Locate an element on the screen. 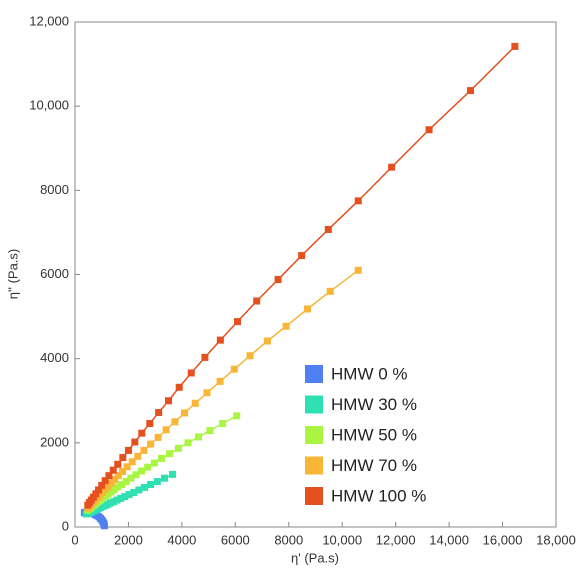 This screenshot has width=581, height=568. x-tick-label: 2000 is located at coordinates (128, 539).